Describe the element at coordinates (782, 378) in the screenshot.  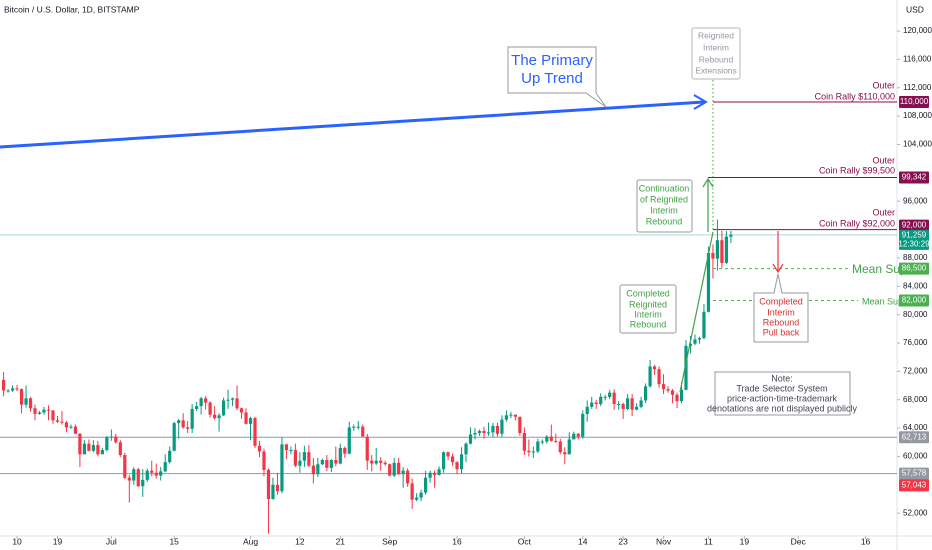
I see `annotation-text: Note:` at that location.